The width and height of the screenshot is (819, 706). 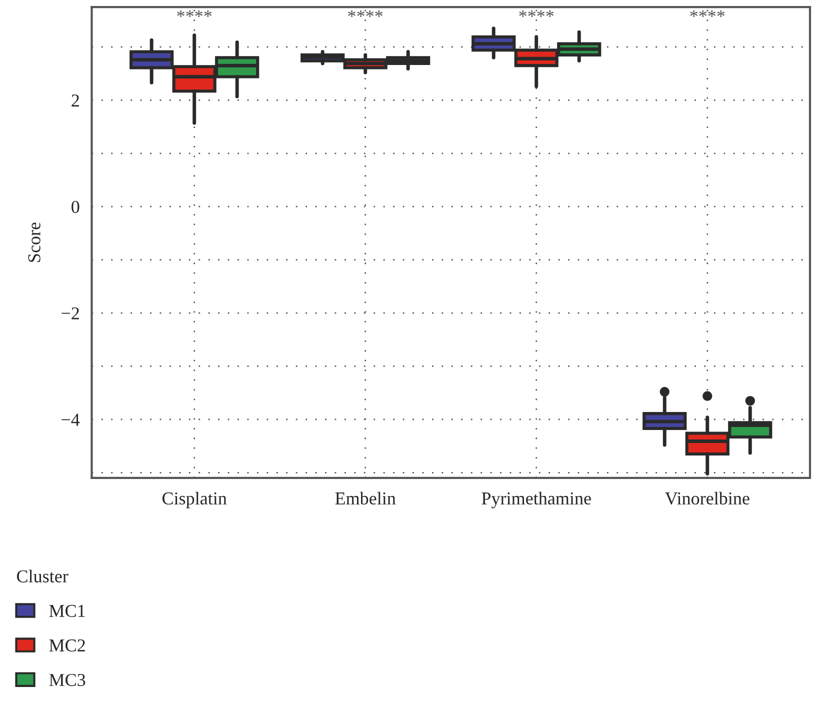 I want to click on legend-label: MC1, so click(x=67, y=611).